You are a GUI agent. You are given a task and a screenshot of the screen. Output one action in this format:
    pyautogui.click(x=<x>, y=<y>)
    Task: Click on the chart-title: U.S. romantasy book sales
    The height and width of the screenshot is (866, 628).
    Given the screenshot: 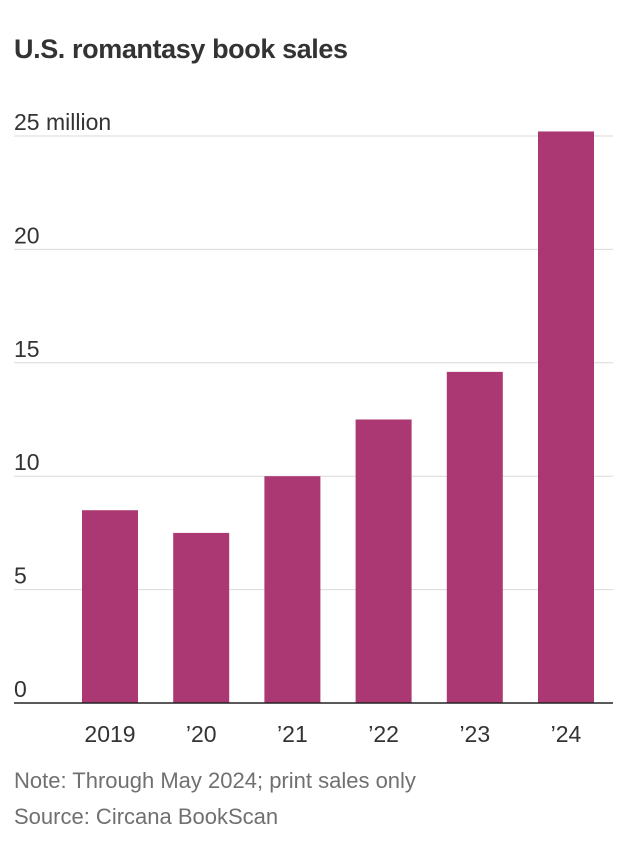 What is the action you would take?
    pyautogui.click(x=181, y=49)
    